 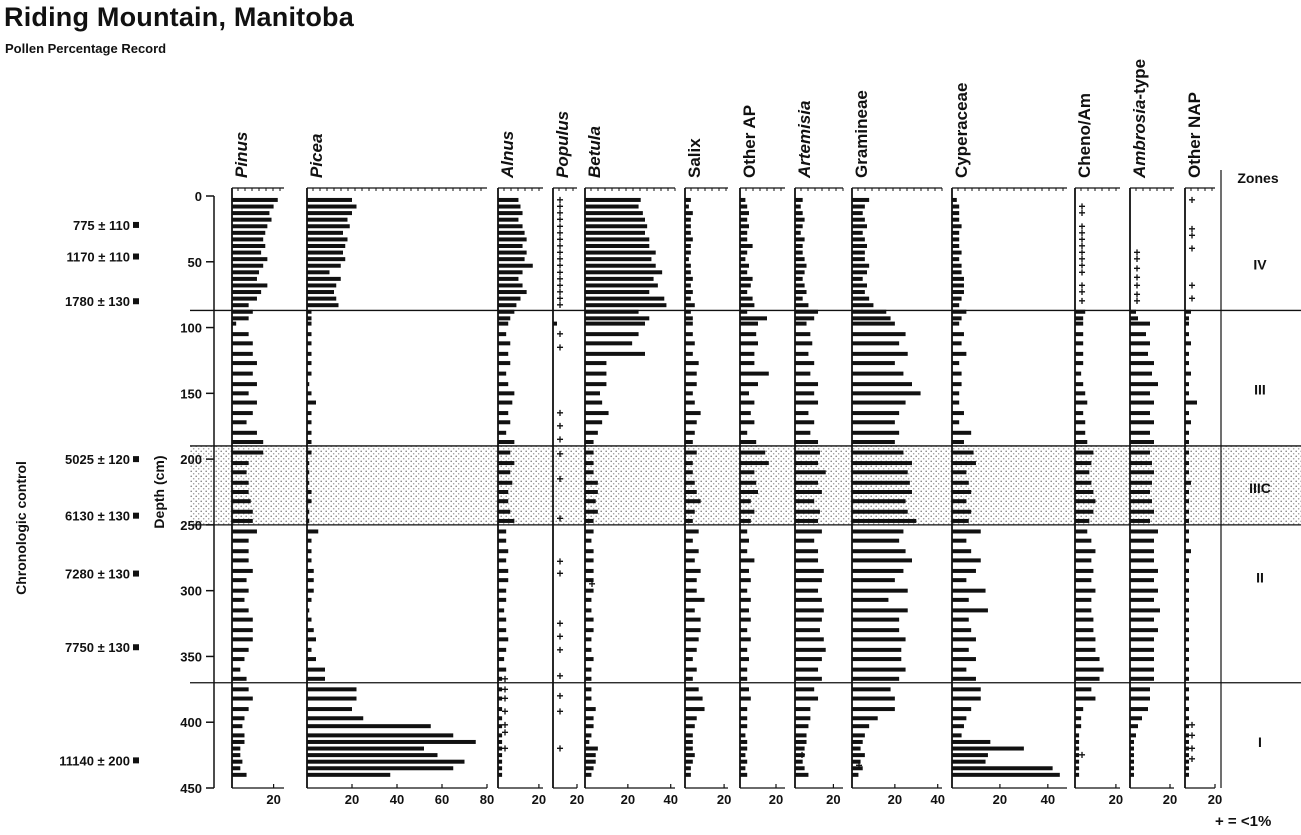 I want to click on depth-tick-label: 150, so click(x=191, y=393).